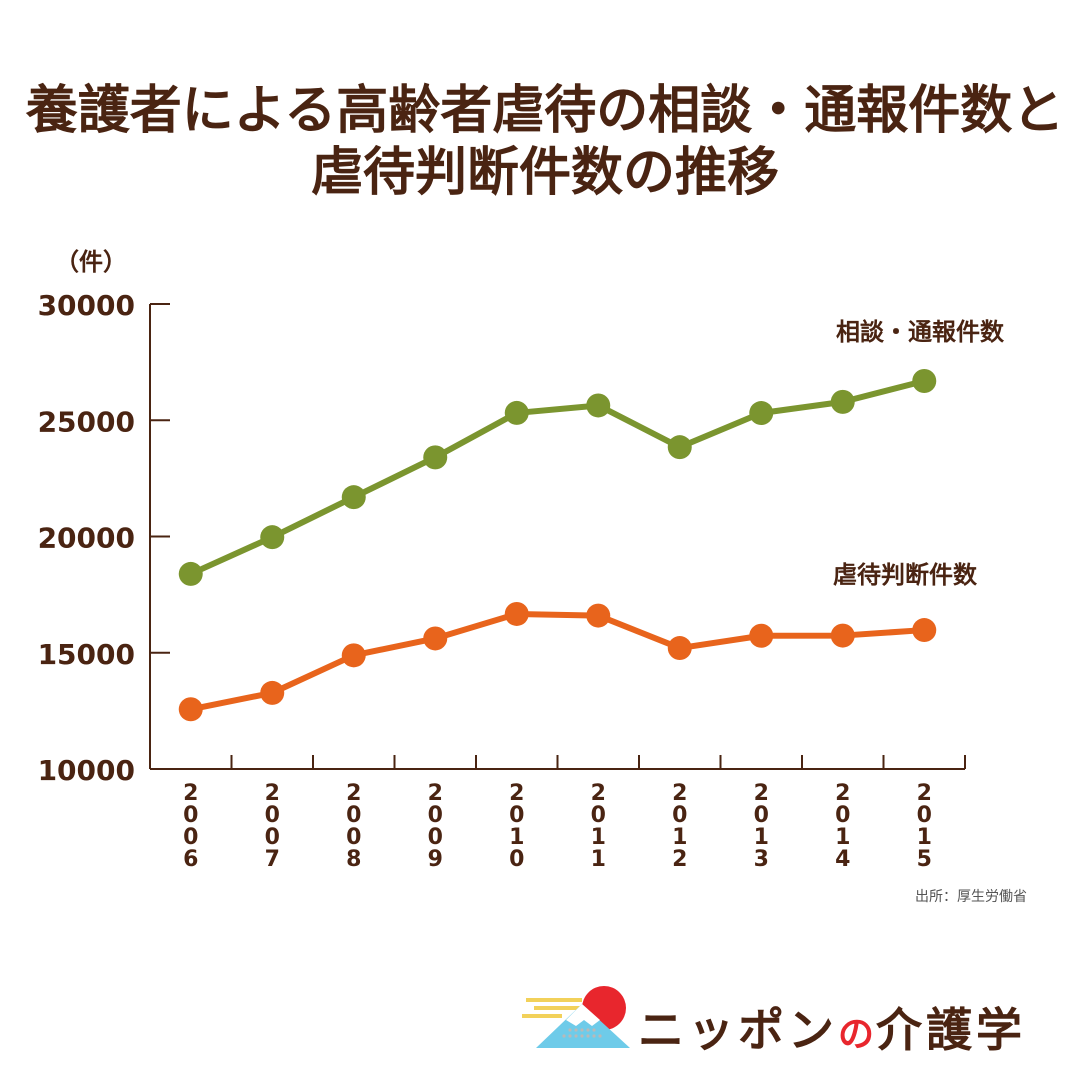 This screenshot has width=1090, height=1090. Describe the element at coordinates (920, 332) in the screenshot. I see `series-label-1: 相談・通報件数` at that location.